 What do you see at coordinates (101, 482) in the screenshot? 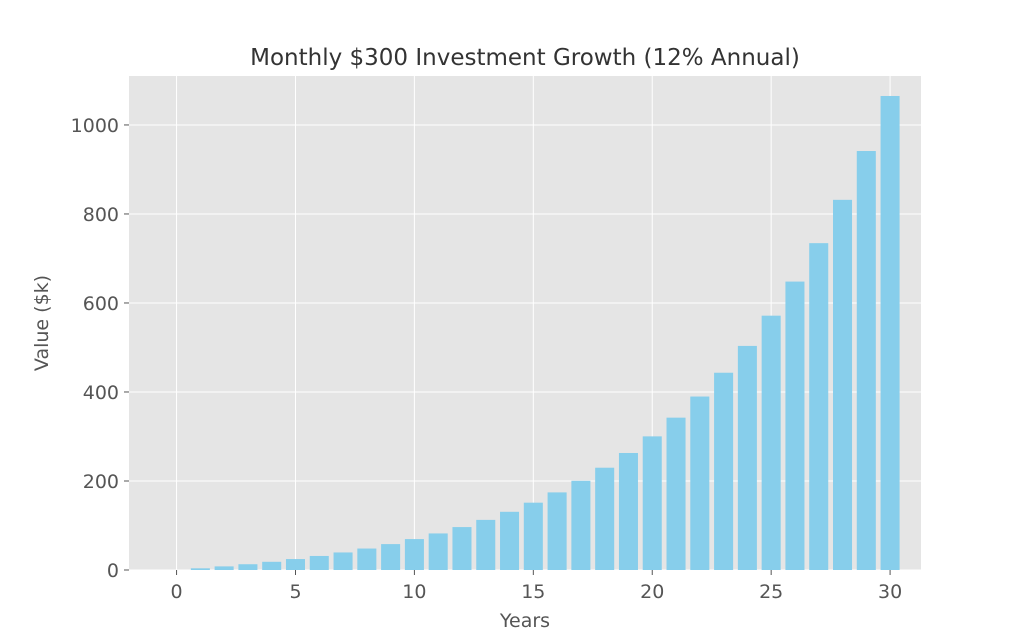
I see `y-tick-label: 200` at bounding box center [101, 482].